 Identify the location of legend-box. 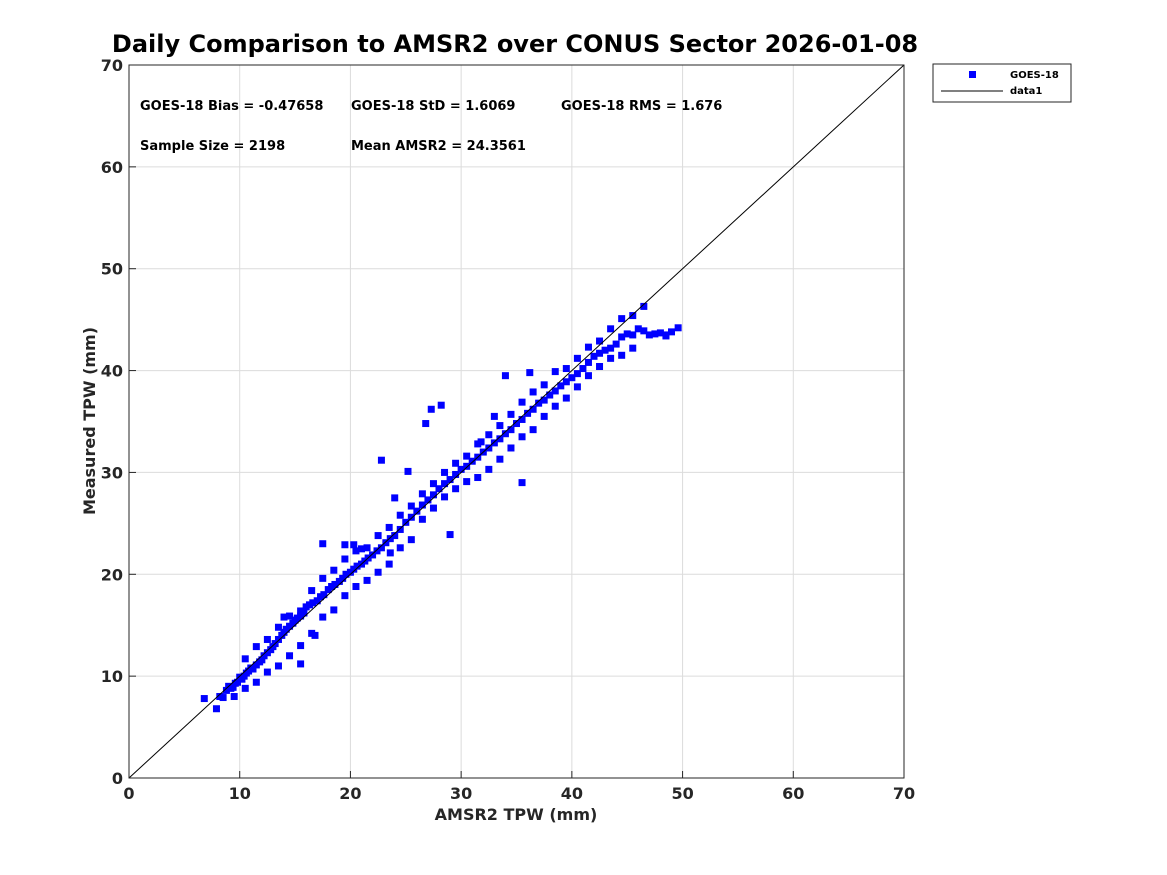
(1002, 83).